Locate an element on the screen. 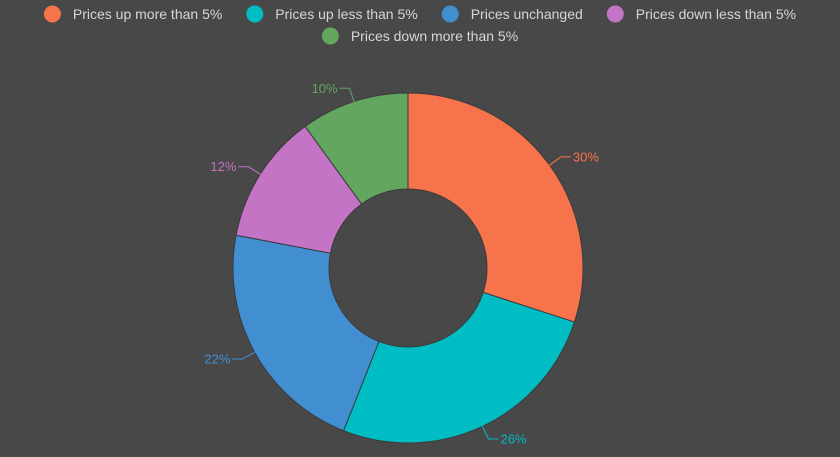  value-label-prices-up-less-than-5: 26% is located at coordinates (513, 439).